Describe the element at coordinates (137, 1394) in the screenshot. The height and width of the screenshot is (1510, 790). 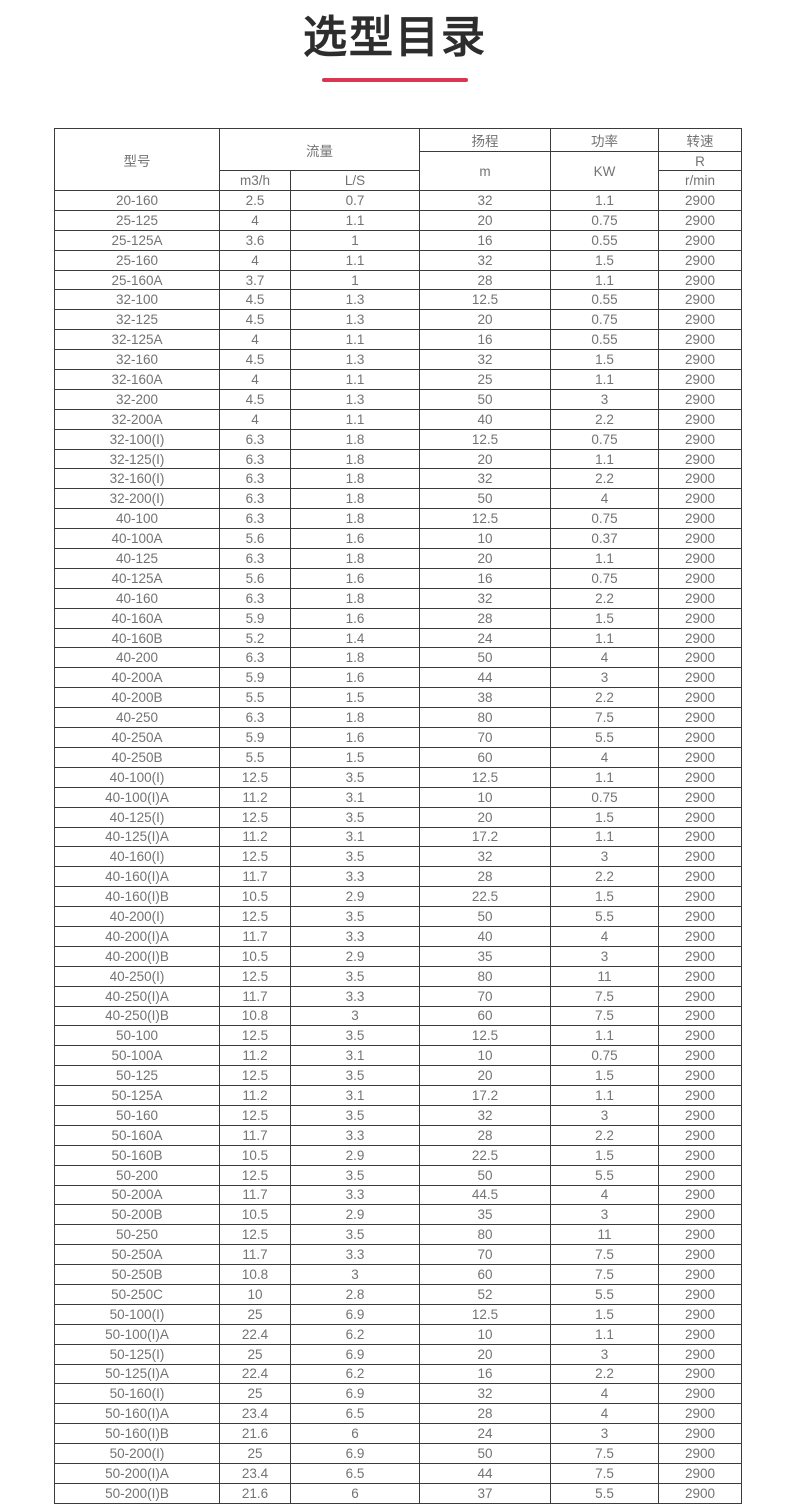
I see `cell-model: 50-160(I)` at that location.